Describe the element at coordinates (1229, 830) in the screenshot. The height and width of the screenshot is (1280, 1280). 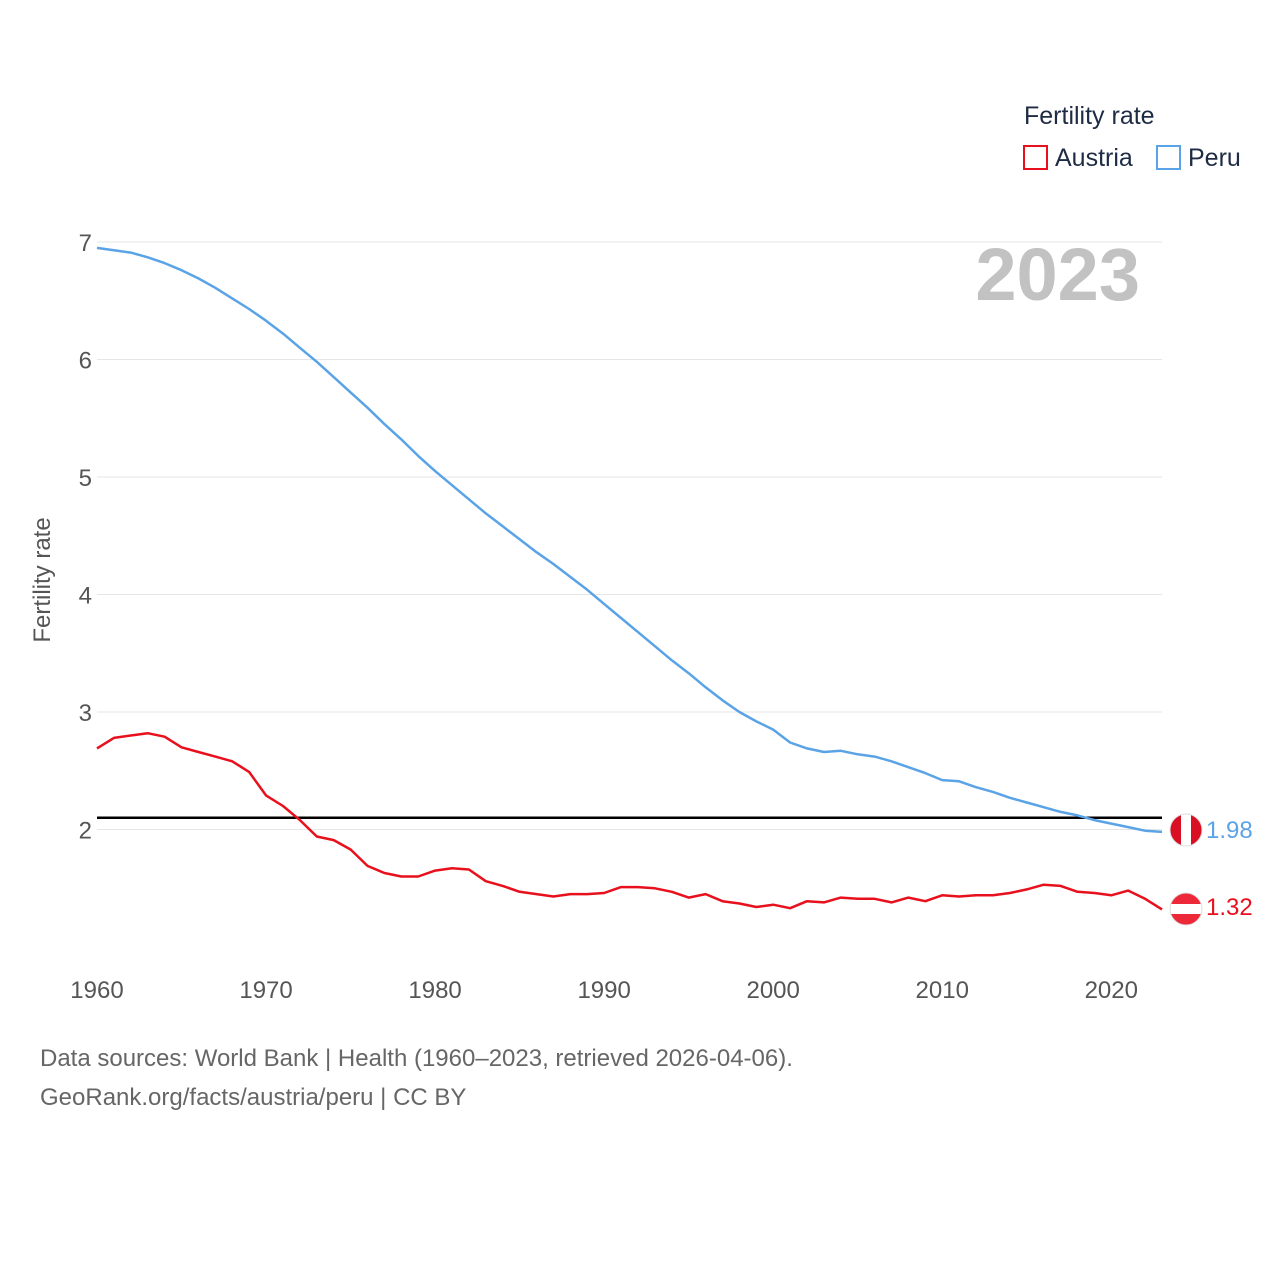
I see `peru-end-label: 1.98` at that location.